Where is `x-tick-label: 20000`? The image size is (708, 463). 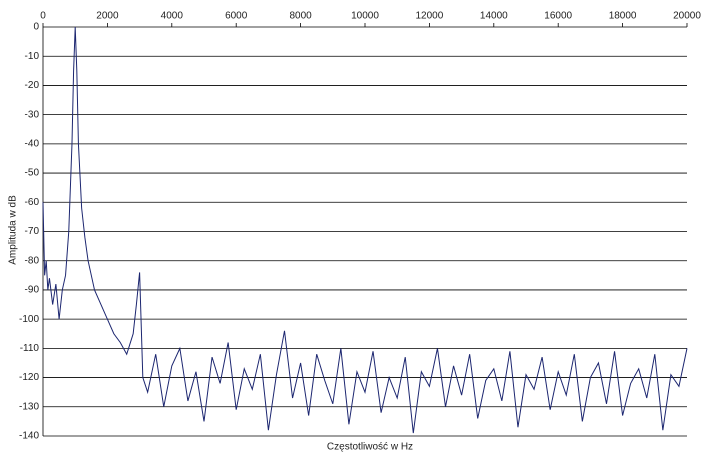 x-tick-label: 20000 is located at coordinates (687, 16).